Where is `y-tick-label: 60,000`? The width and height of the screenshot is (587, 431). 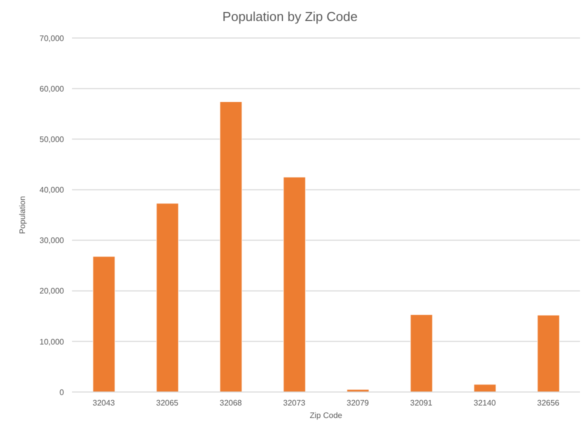
y-tick-label: 60,000 is located at coordinates (52, 89).